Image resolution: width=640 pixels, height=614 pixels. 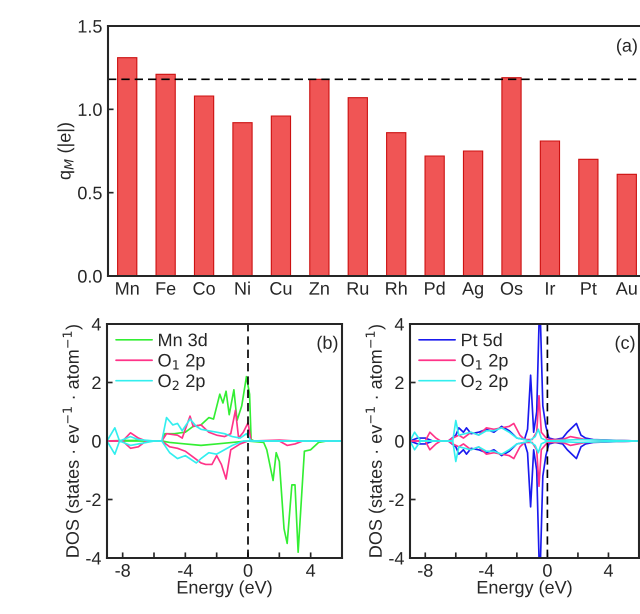 I want to click on x-tick-label: Mn, so click(x=127, y=288).